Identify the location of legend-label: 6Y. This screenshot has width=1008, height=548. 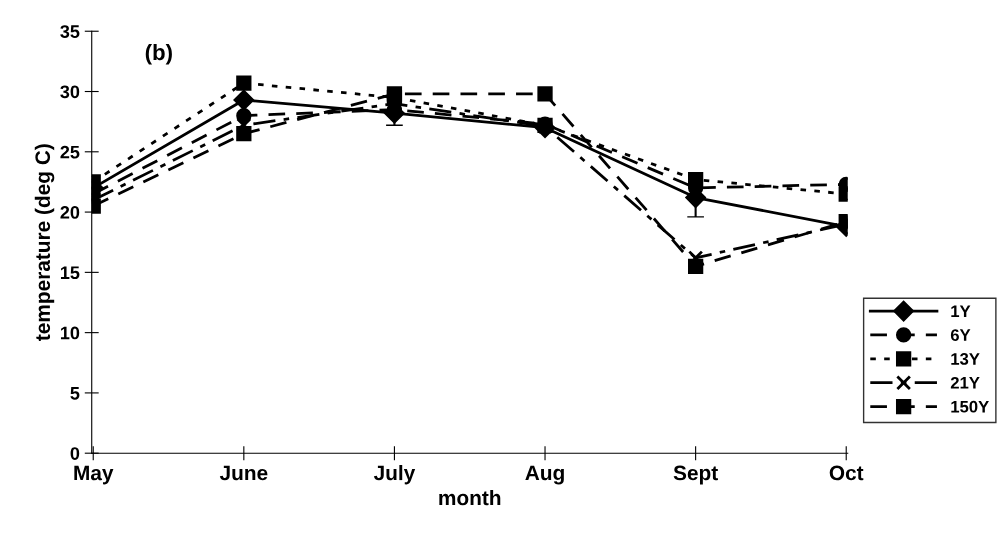
(960, 335).